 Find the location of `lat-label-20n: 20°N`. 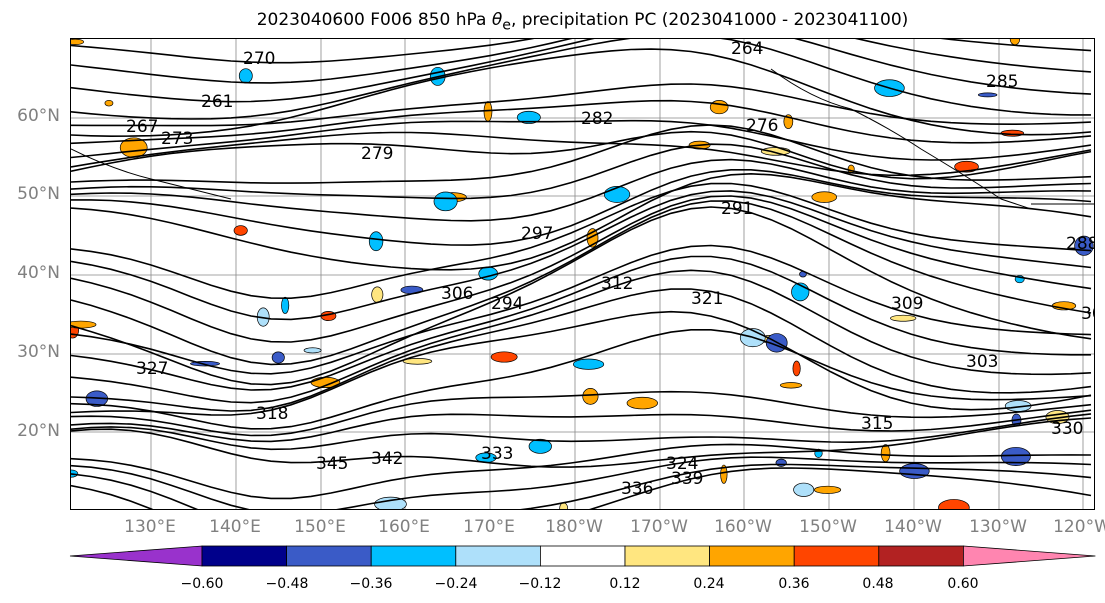

lat-label-20n: 20°N is located at coordinates (38, 431).